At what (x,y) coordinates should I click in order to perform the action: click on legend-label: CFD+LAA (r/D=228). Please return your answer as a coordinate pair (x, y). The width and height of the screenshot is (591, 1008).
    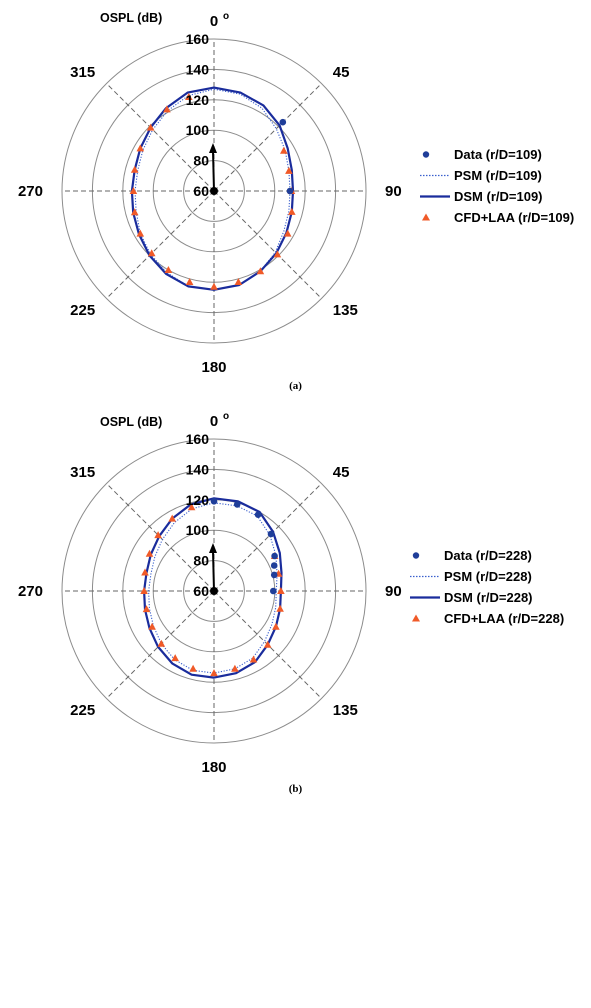
    Looking at the image, I should click on (504, 618).